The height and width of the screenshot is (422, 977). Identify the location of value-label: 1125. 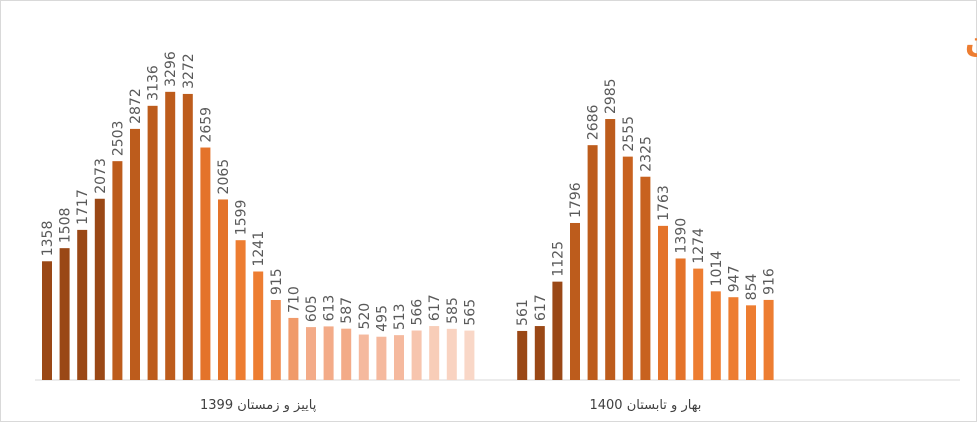
(558, 259).